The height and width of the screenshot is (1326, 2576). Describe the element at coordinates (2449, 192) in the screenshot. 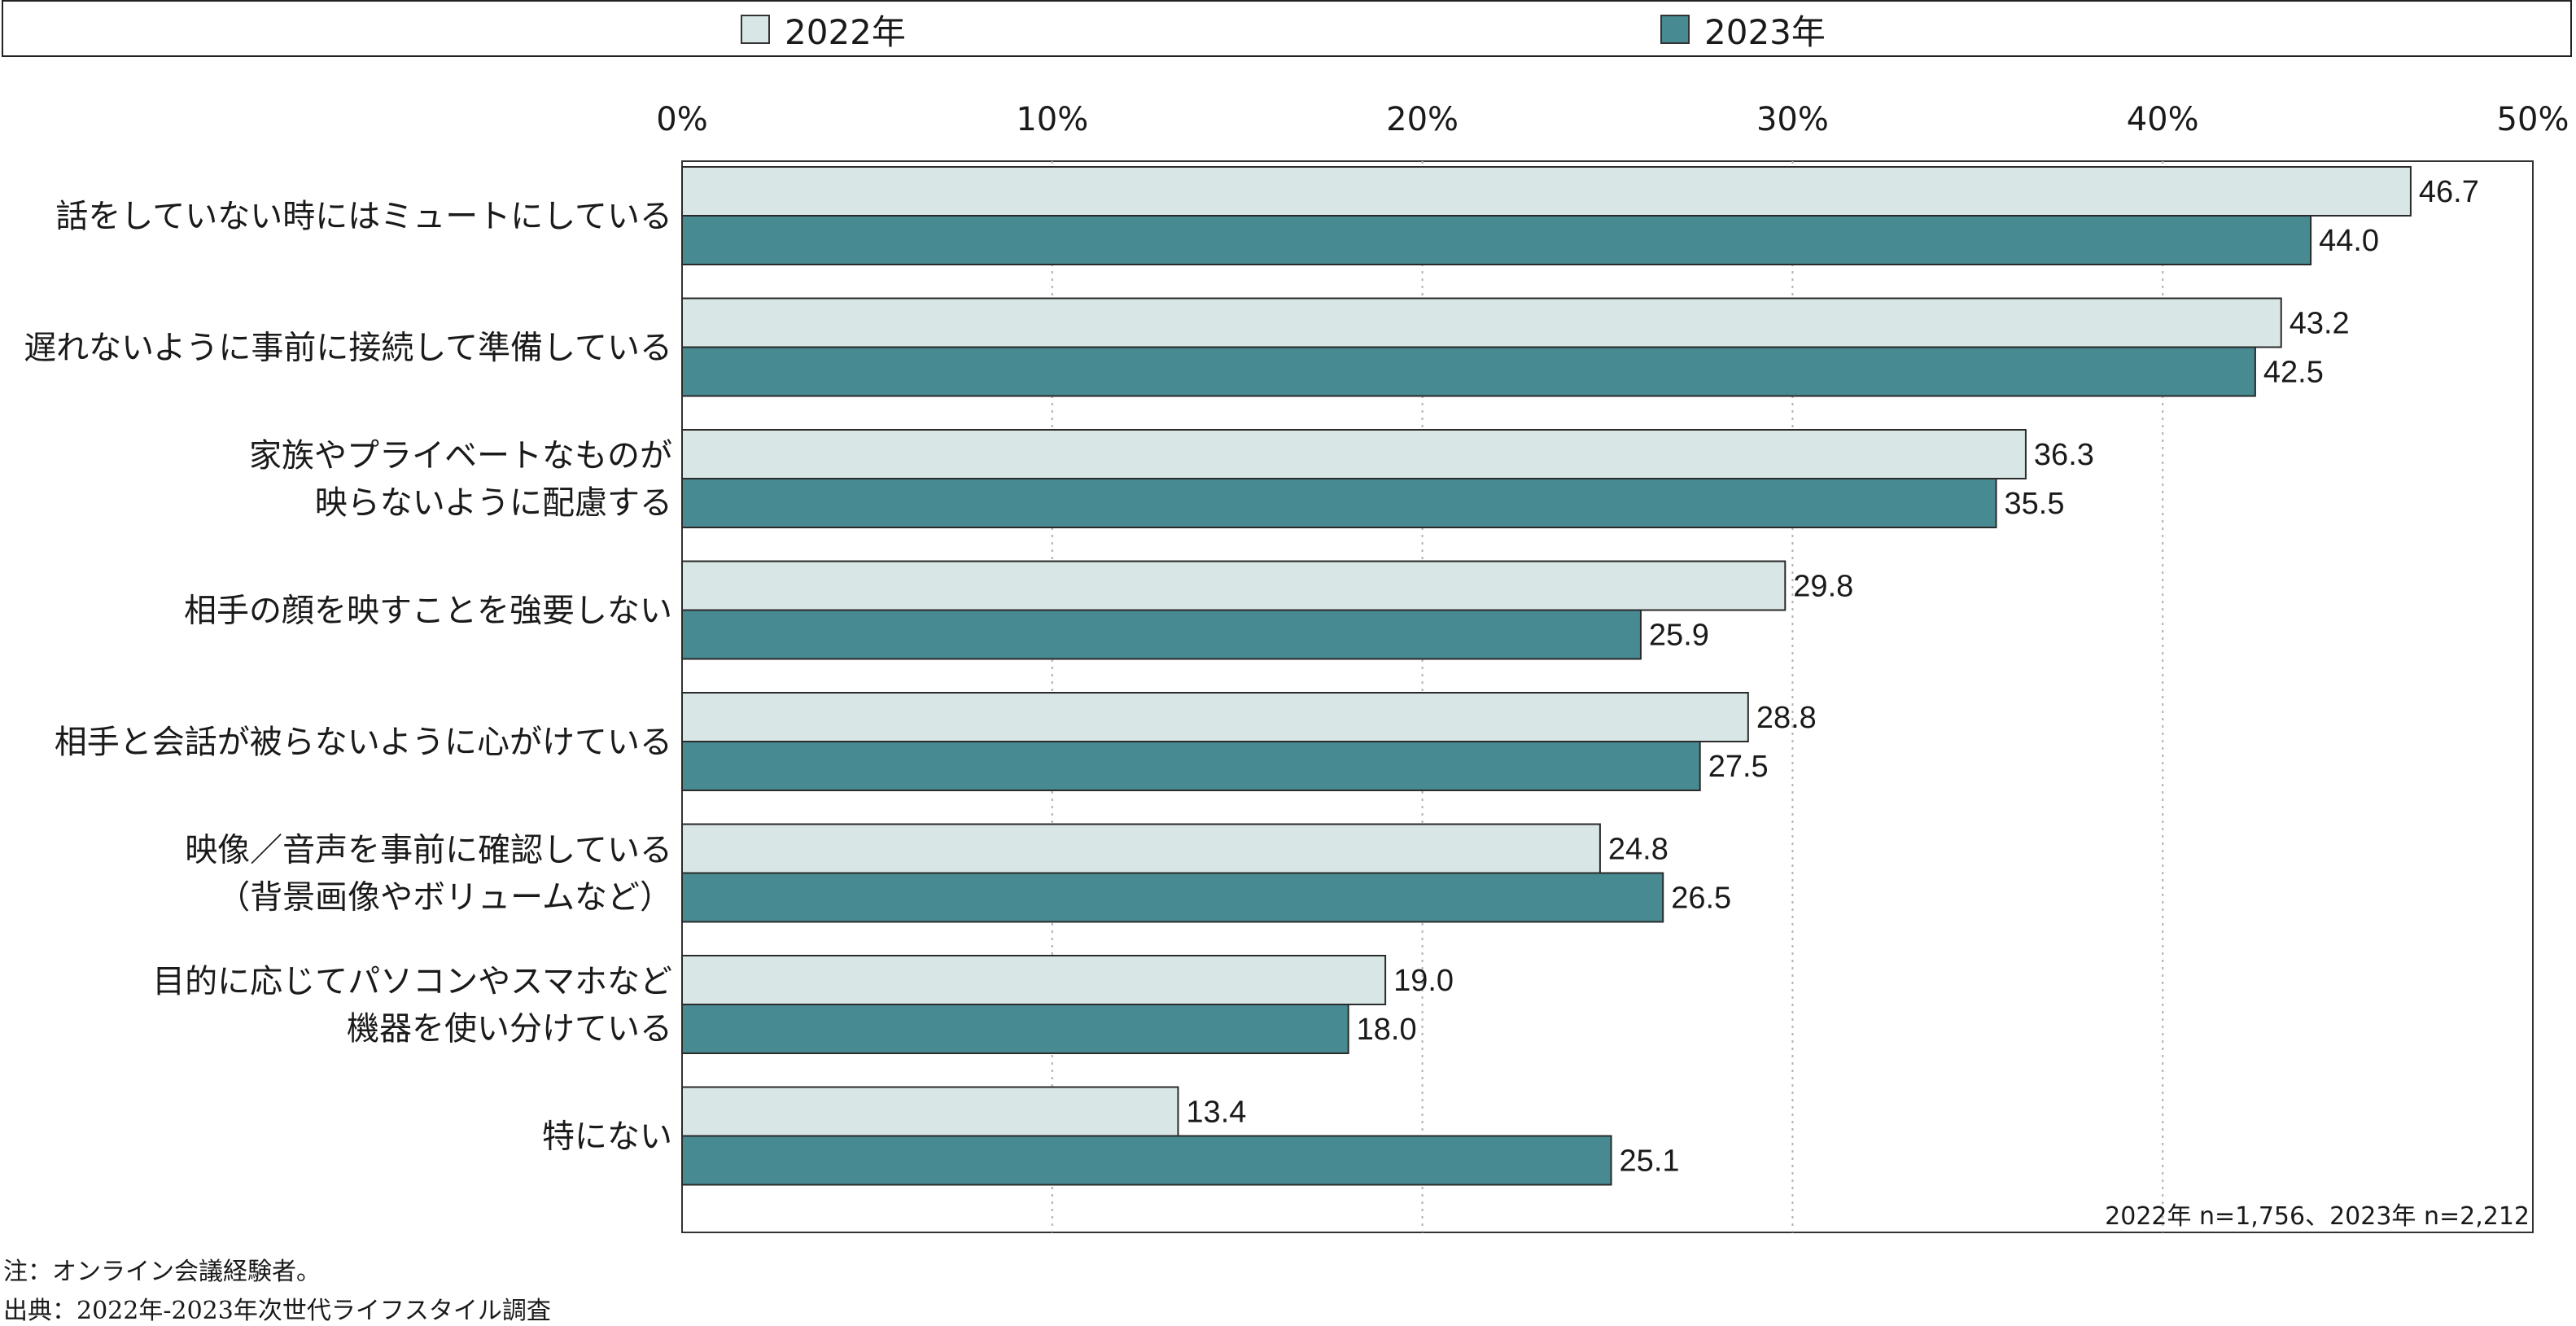

I see `data-label: 46.7` at that location.